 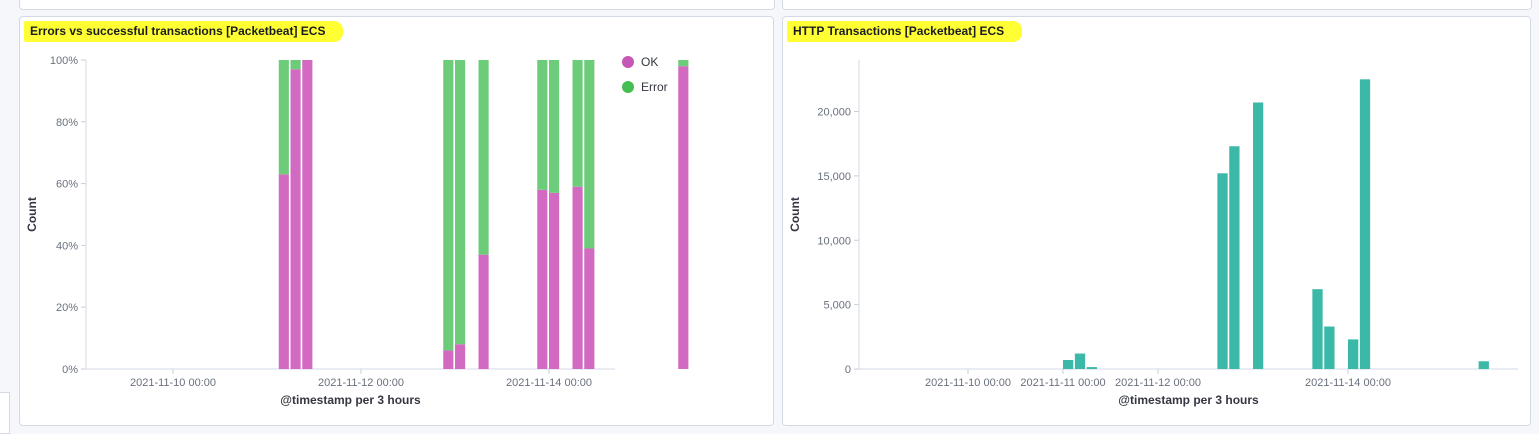 What do you see at coordinates (67, 308) in the screenshot?
I see `y-tick-label: 20%` at bounding box center [67, 308].